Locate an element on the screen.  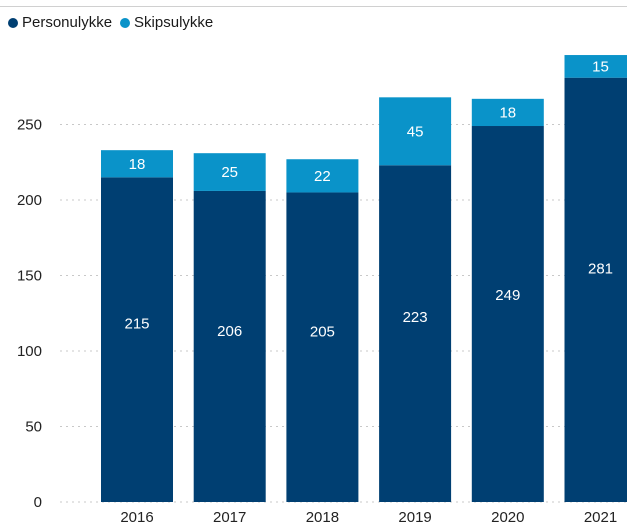
data-label-personulykke-2020: 249 is located at coordinates (507, 295).